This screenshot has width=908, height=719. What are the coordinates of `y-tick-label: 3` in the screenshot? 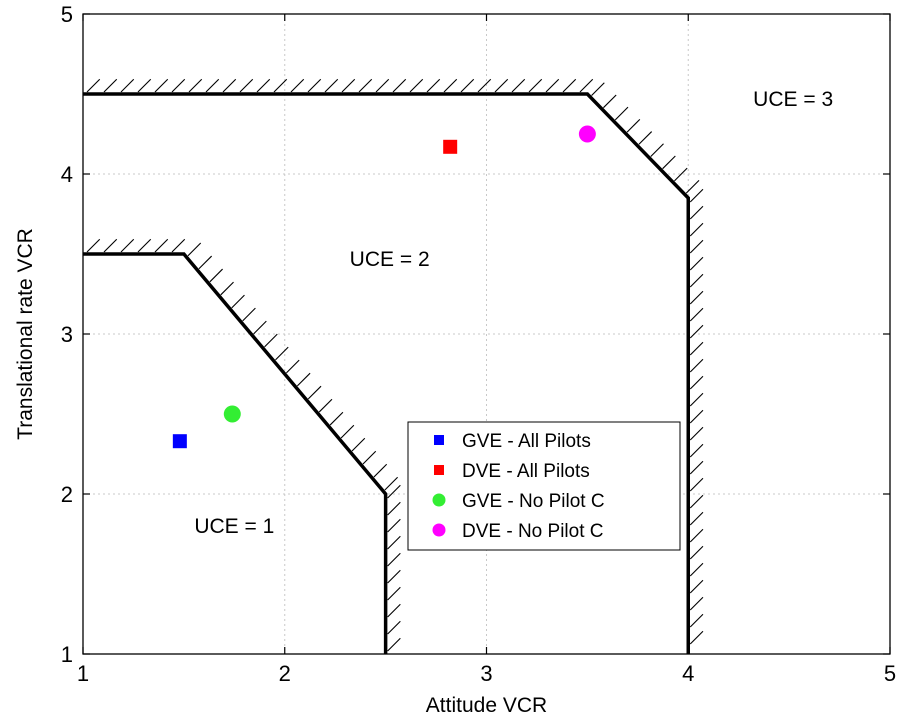 It's located at (67, 334).